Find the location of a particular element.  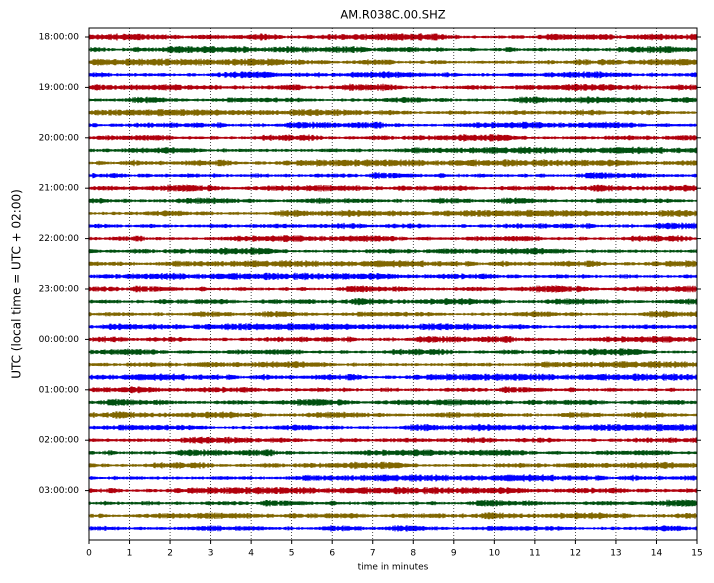

x-tick-label: 11 is located at coordinates (534, 554).